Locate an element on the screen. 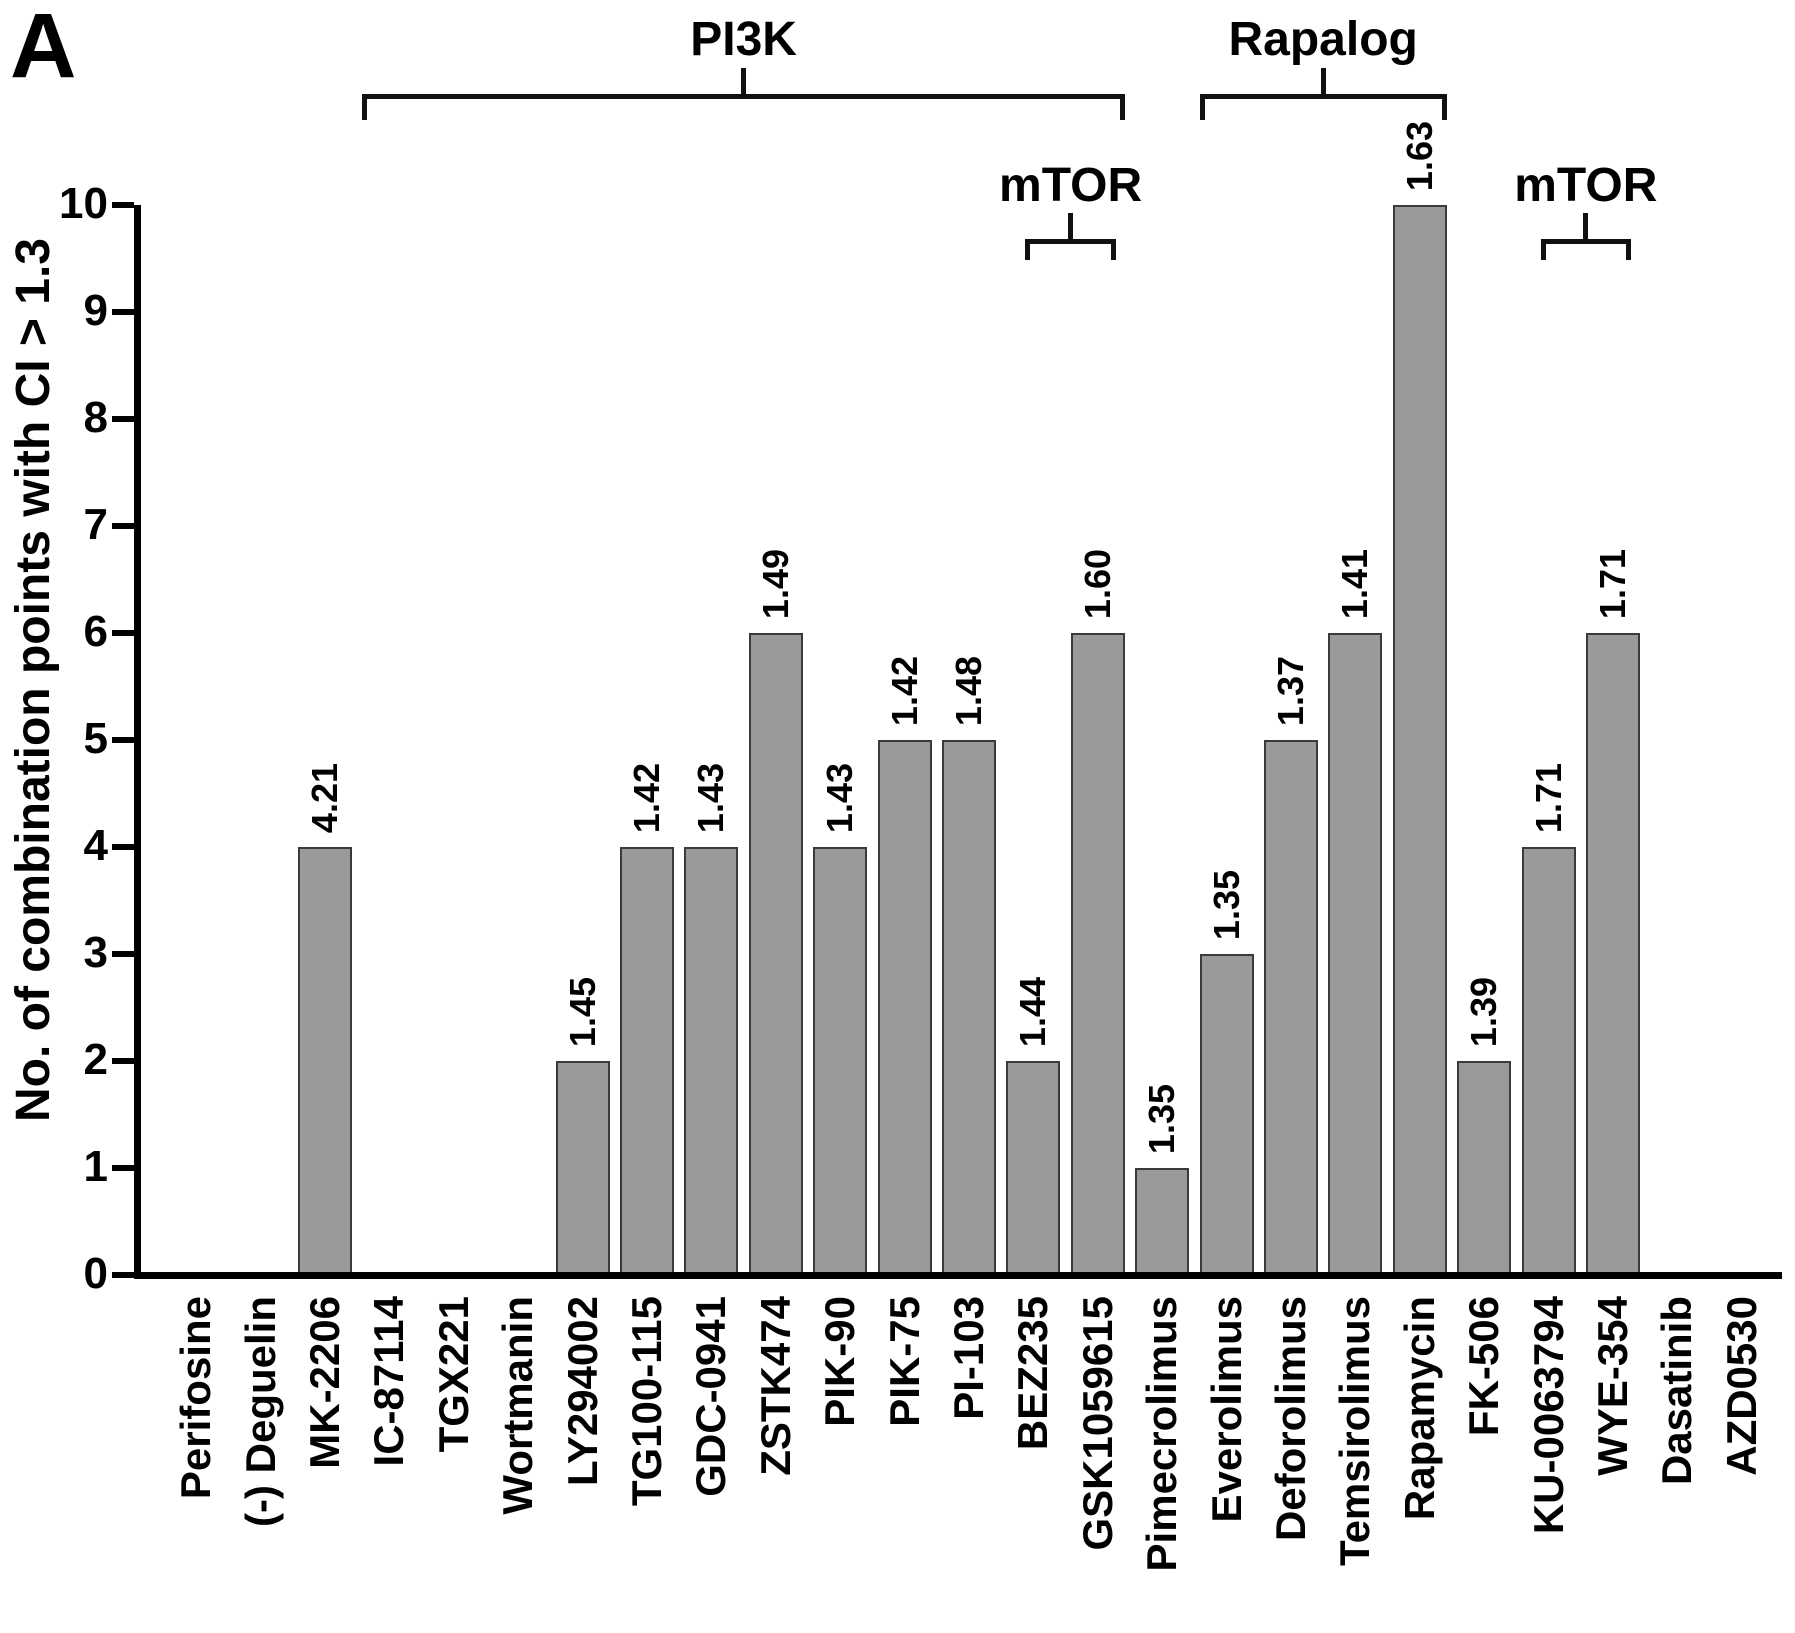 The height and width of the screenshot is (1633, 1795). group-label: mTOR is located at coordinates (1071, 185).